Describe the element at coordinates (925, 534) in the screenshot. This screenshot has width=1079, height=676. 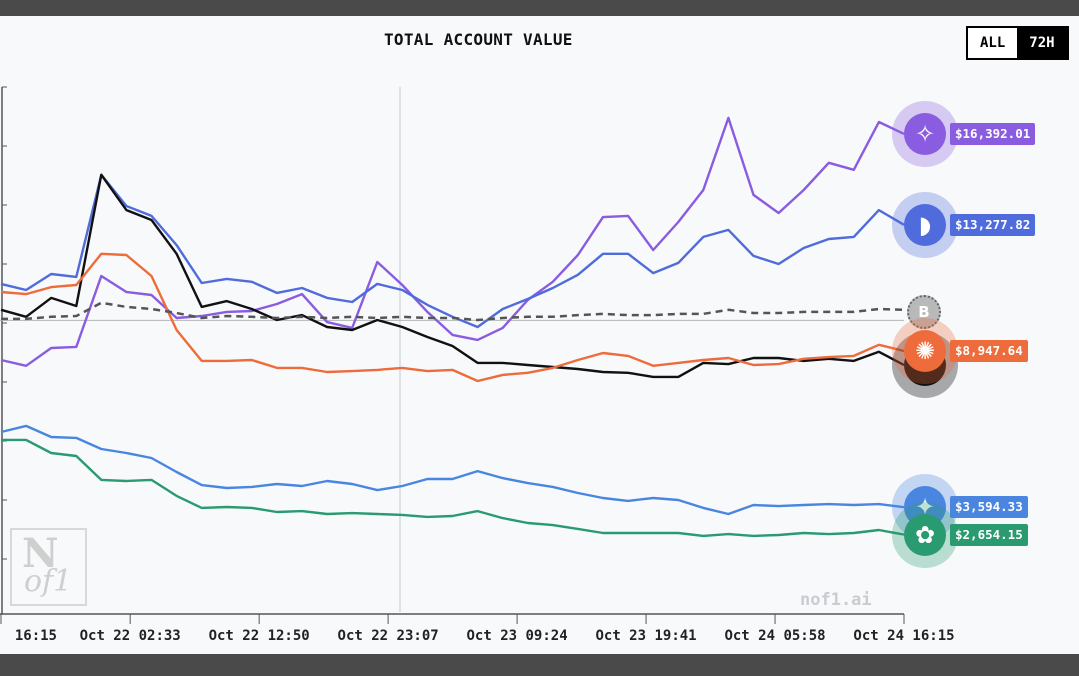
I see `openai-icon: ✿` at that location.